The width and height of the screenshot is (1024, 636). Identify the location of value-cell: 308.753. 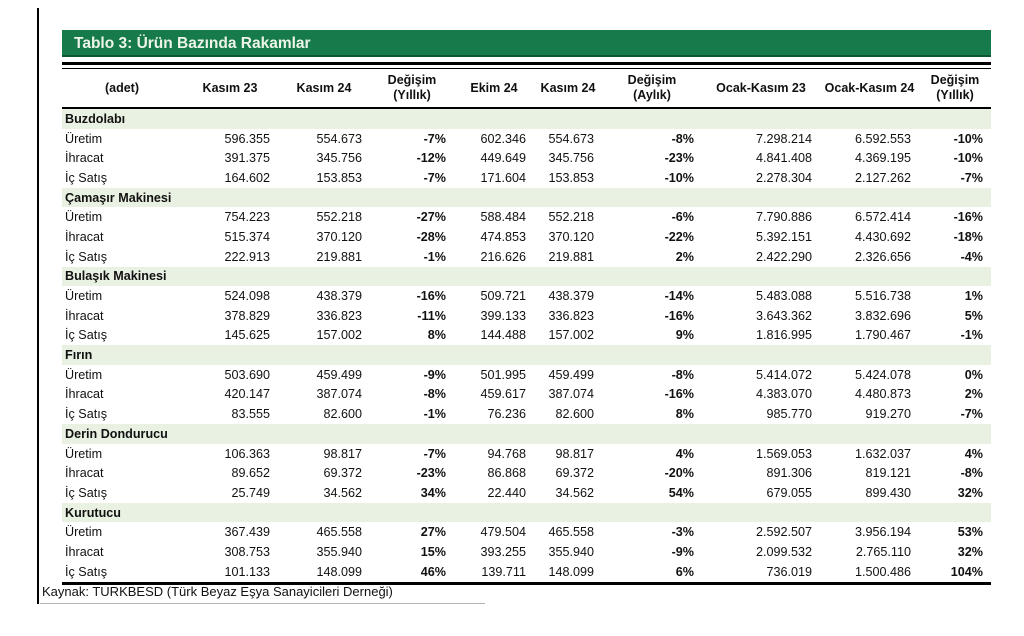
(247, 551).